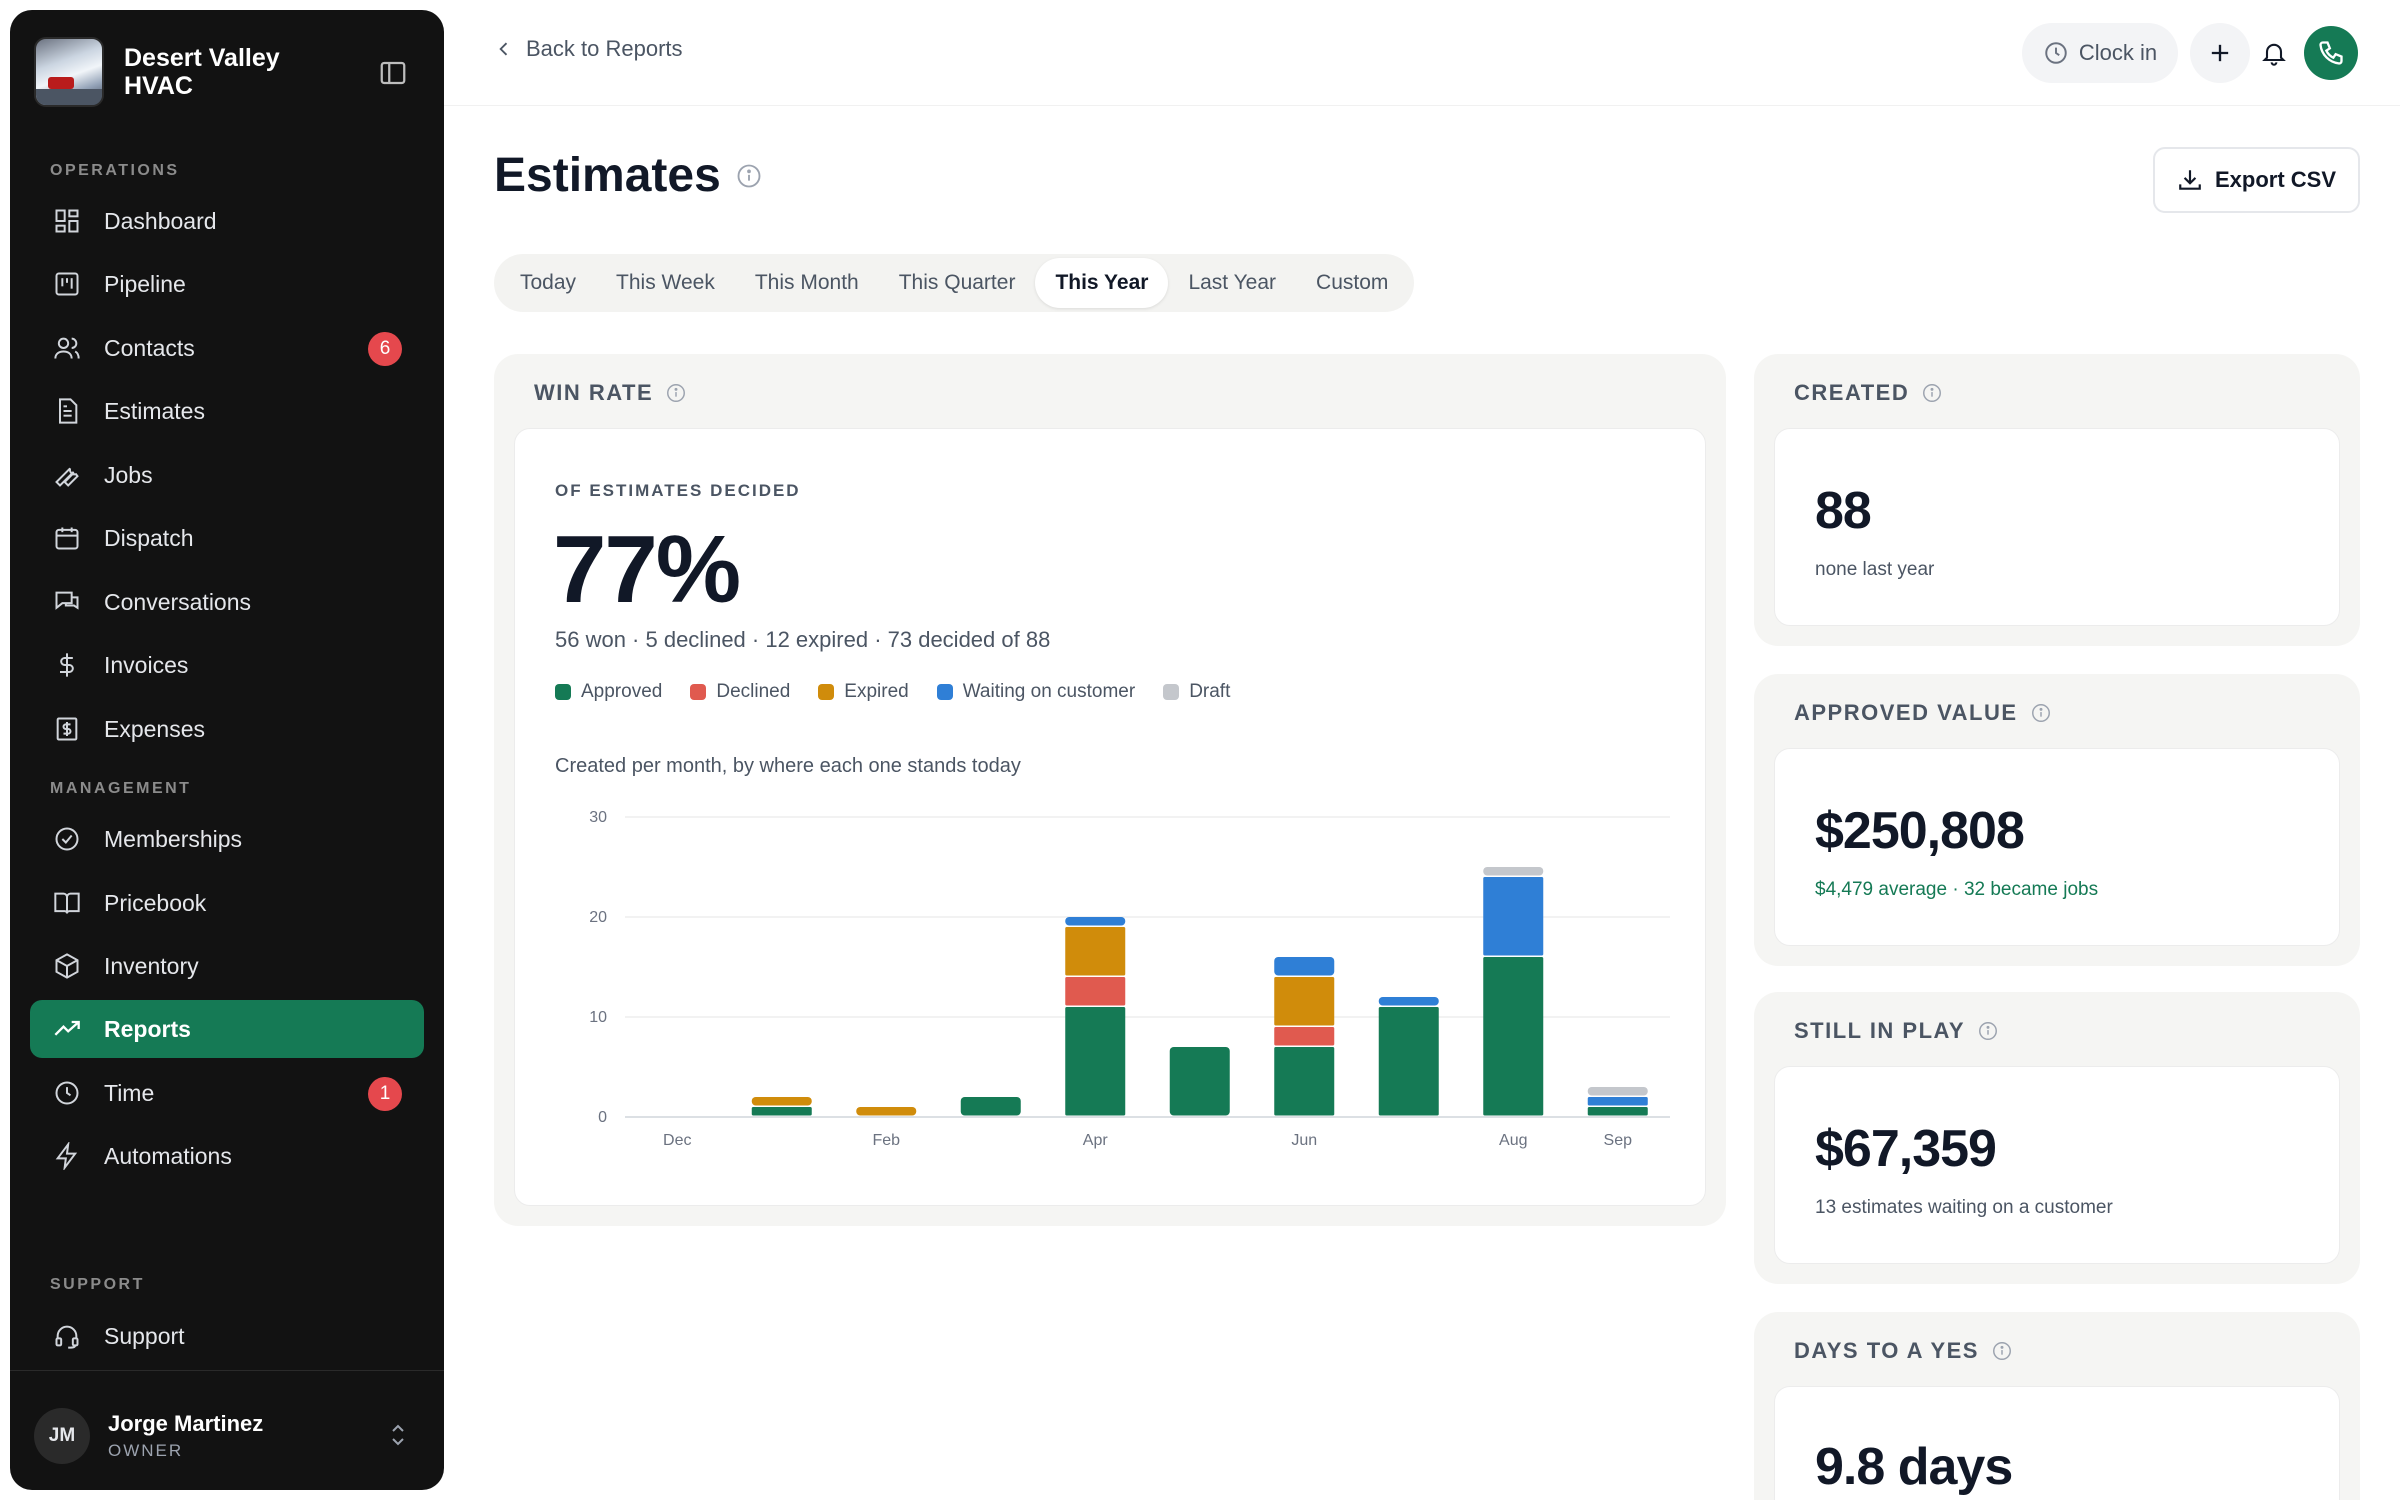 This screenshot has height=1500, width=2400. I want to click on x-tick-label: Aug, so click(1513, 1140).